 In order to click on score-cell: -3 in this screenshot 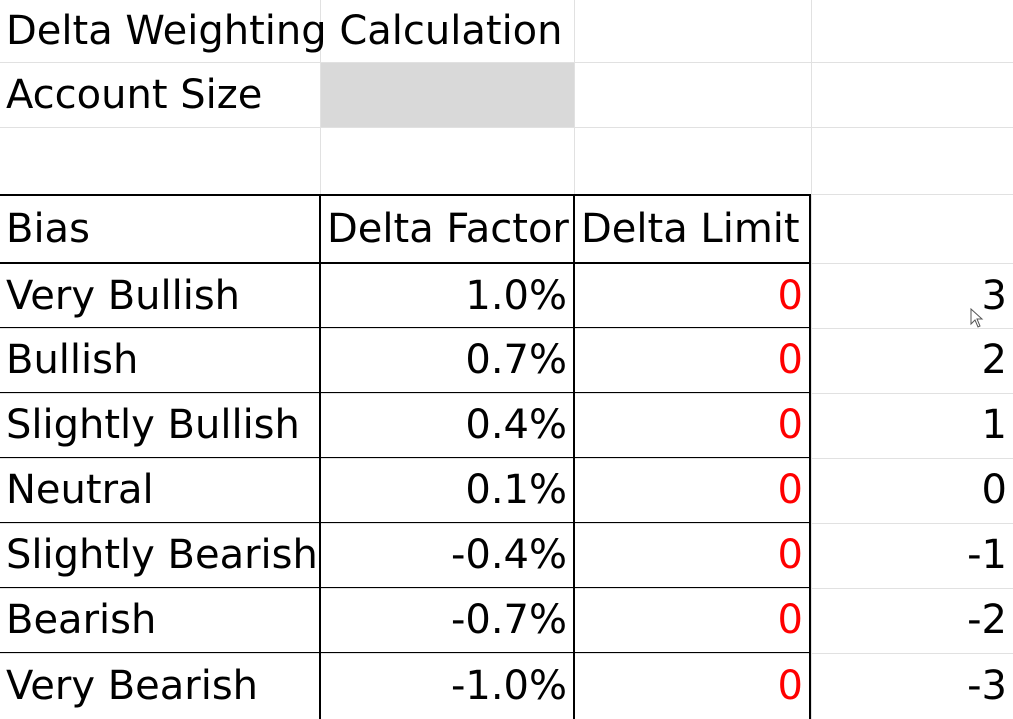, I will do `click(912, 686)`.